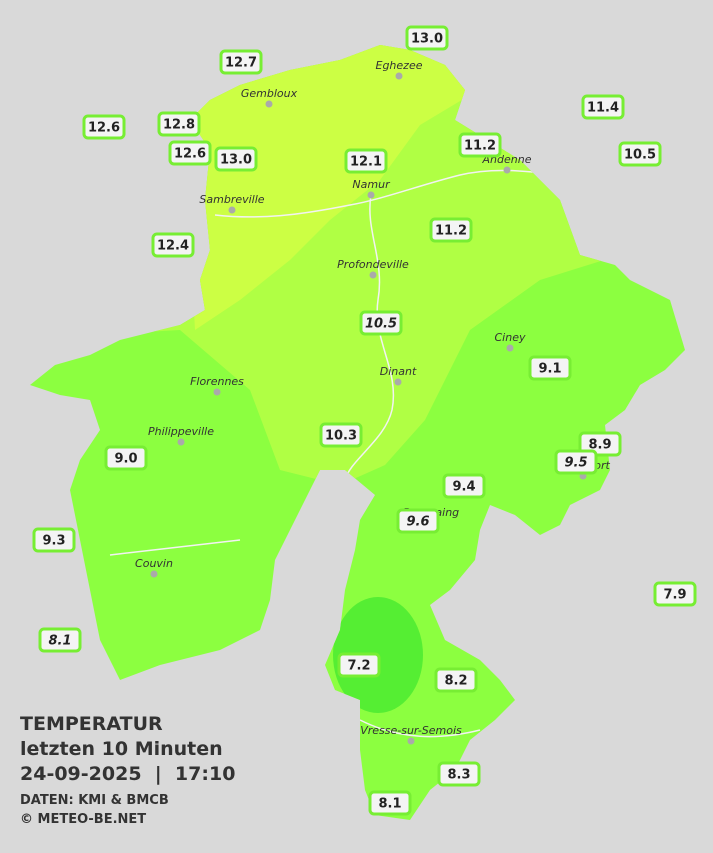  I want to click on station-label: 8.9, so click(599, 445).